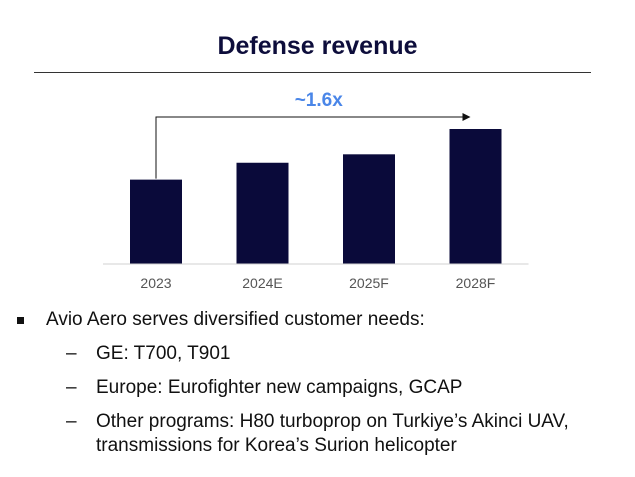 This screenshot has height=477, width=635. What do you see at coordinates (156, 221) in the screenshot?
I see `bar-2023` at bounding box center [156, 221].